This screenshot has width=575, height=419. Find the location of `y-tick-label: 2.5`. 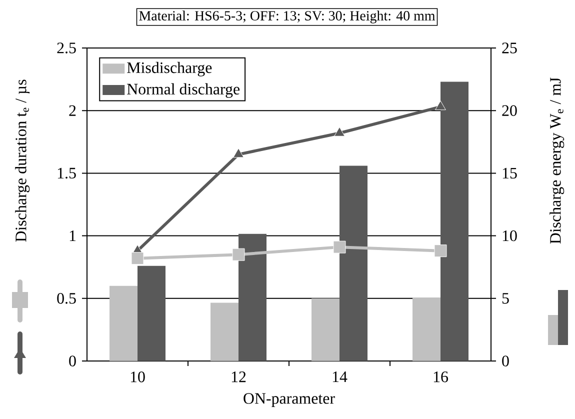

y-tick-label: 2.5 is located at coordinates (66, 48).